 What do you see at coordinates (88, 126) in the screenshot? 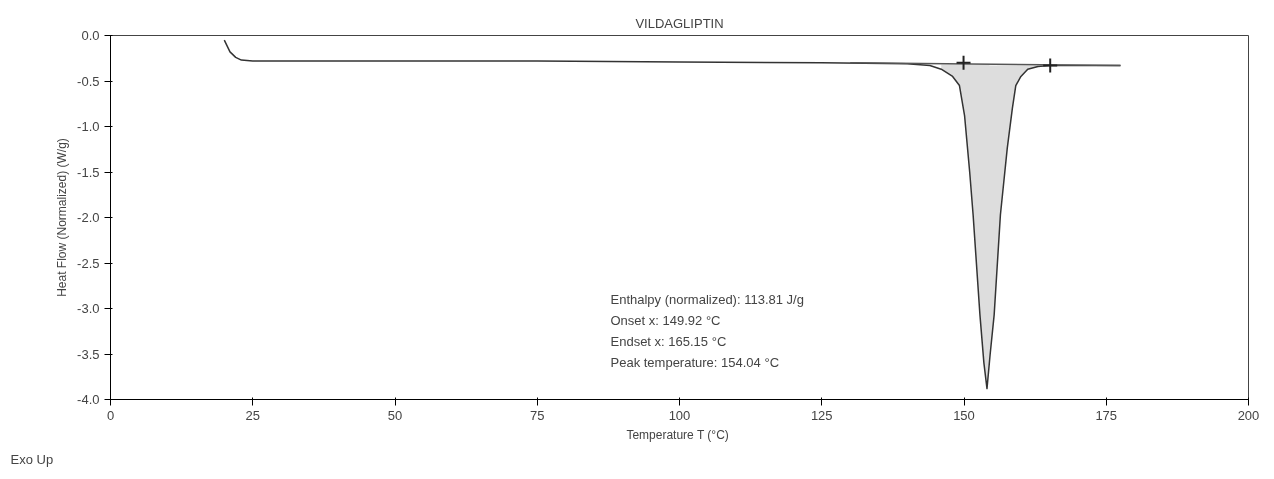
I see `y-tick-label: -1.0` at bounding box center [88, 126].